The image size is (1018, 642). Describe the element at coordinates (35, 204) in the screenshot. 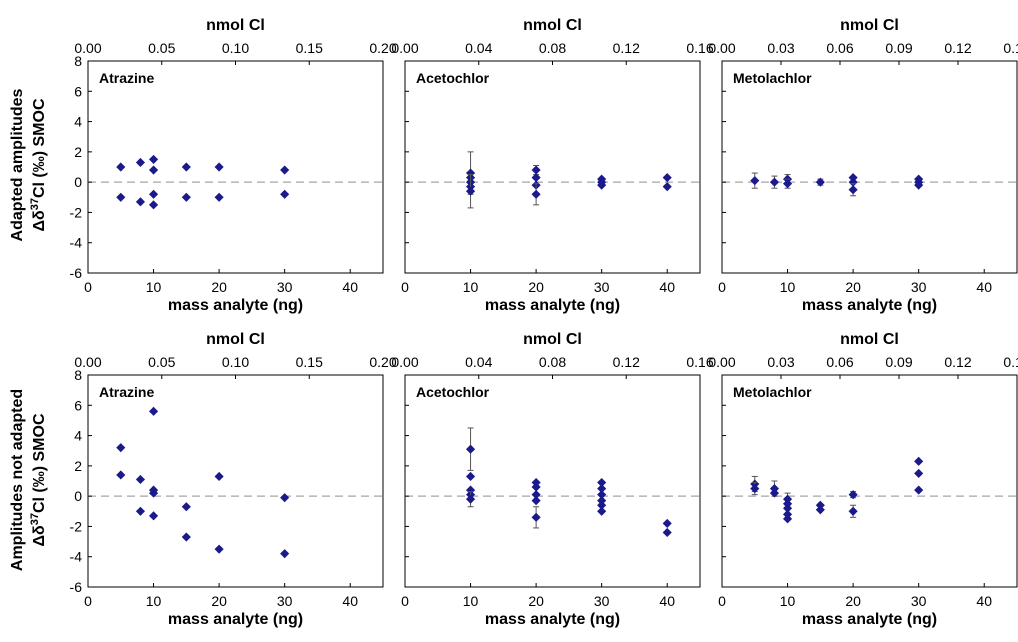

I see `row-label-top-sup: 37` at that location.